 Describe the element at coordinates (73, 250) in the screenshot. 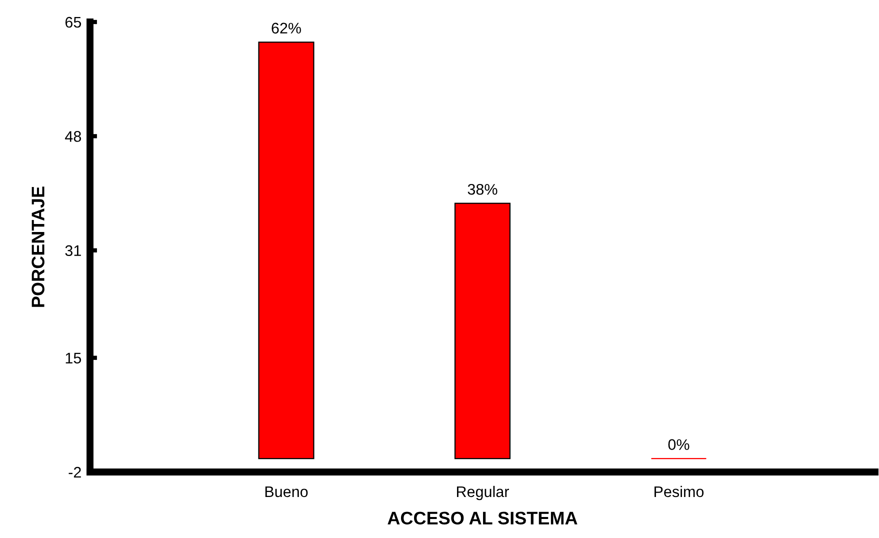

I see `y-tick-label: 31` at that location.